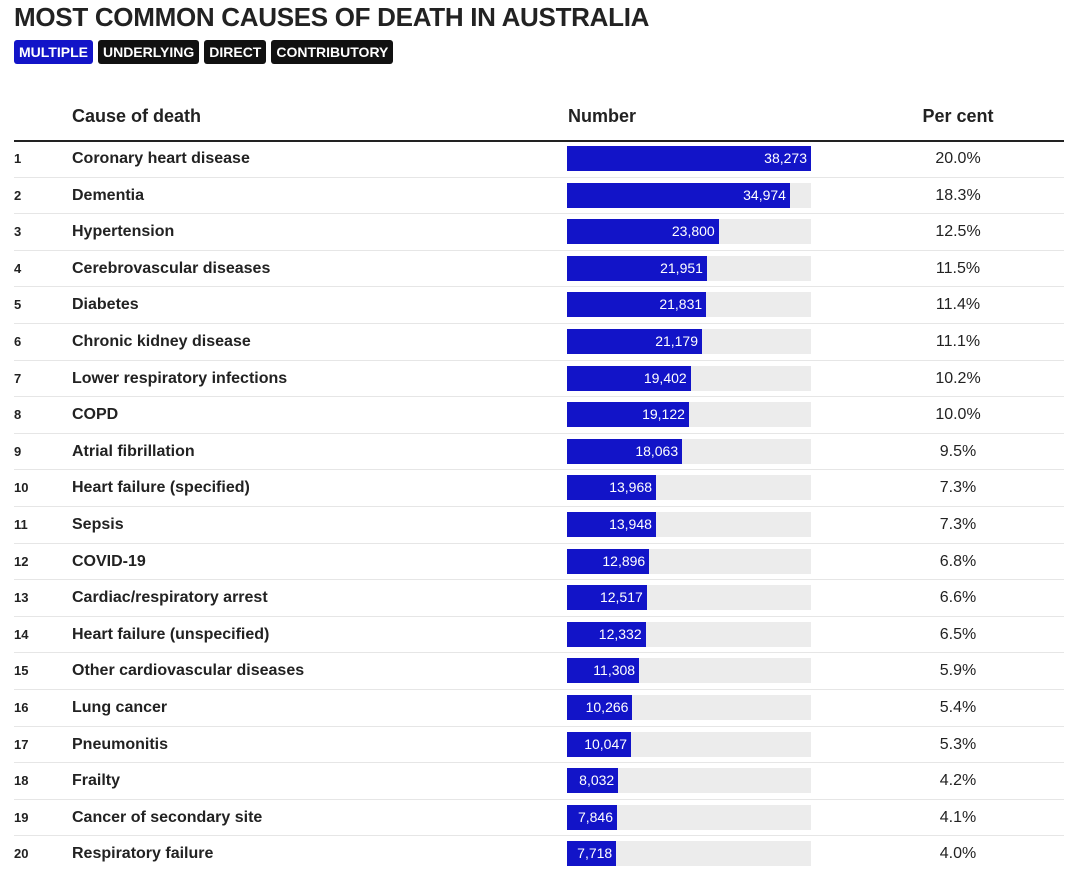 The width and height of the screenshot is (1080, 872). What do you see at coordinates (606, 634) in the screenshot?
I see `bar: 12,332` at bounding box center [606, 634].